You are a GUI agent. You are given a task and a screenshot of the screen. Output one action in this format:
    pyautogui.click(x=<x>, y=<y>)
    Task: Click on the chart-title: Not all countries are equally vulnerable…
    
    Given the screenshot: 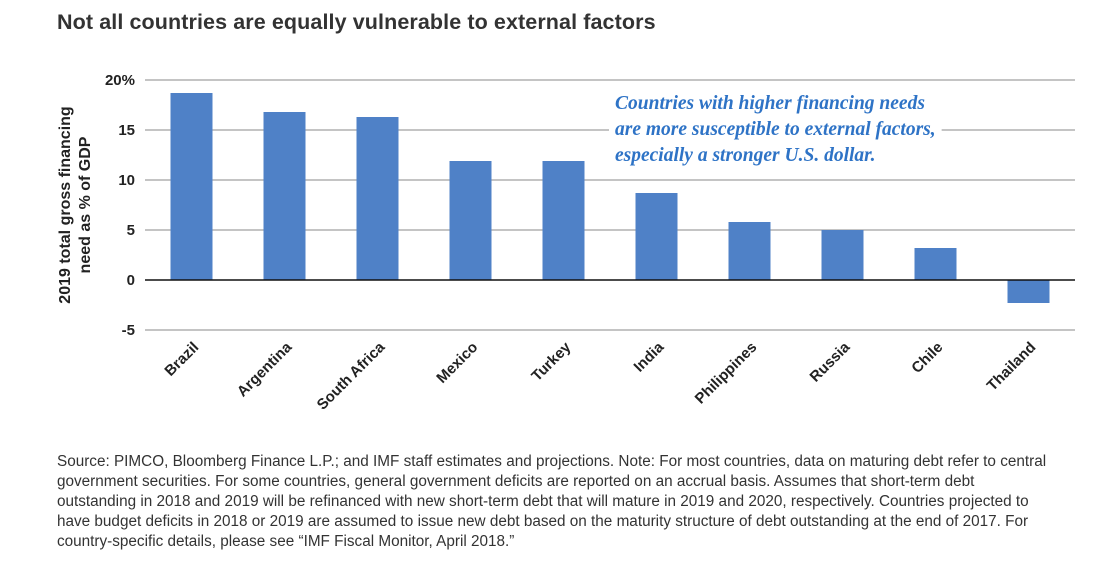 What is the action you would take?
    pyautogui.click(x=356, y=22)
    